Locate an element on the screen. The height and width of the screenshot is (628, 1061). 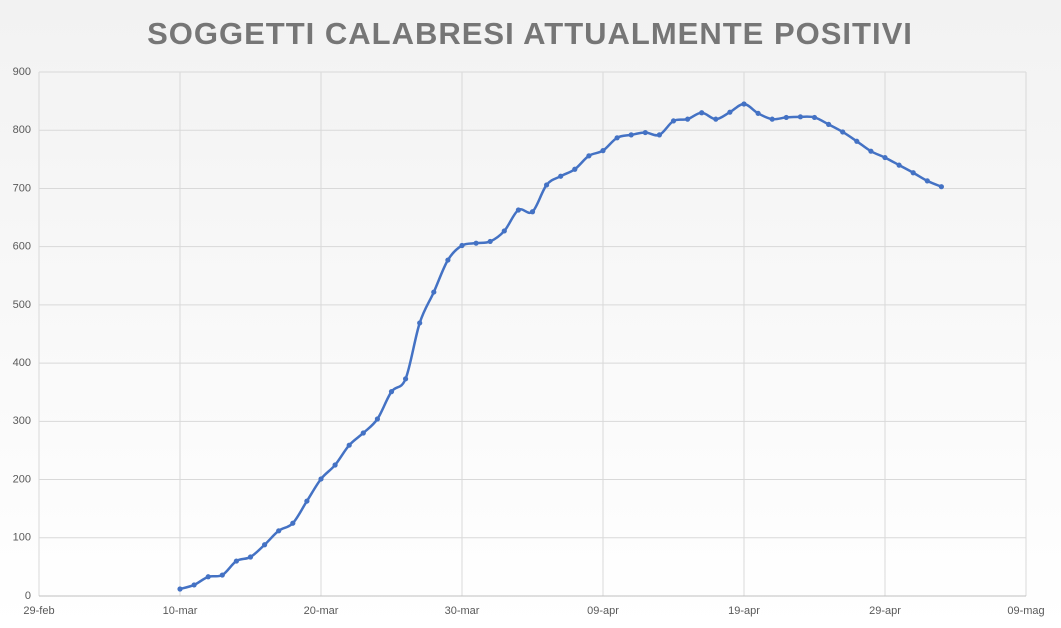
x-tick-label: 09-apr is located at coordinates (603, 611).